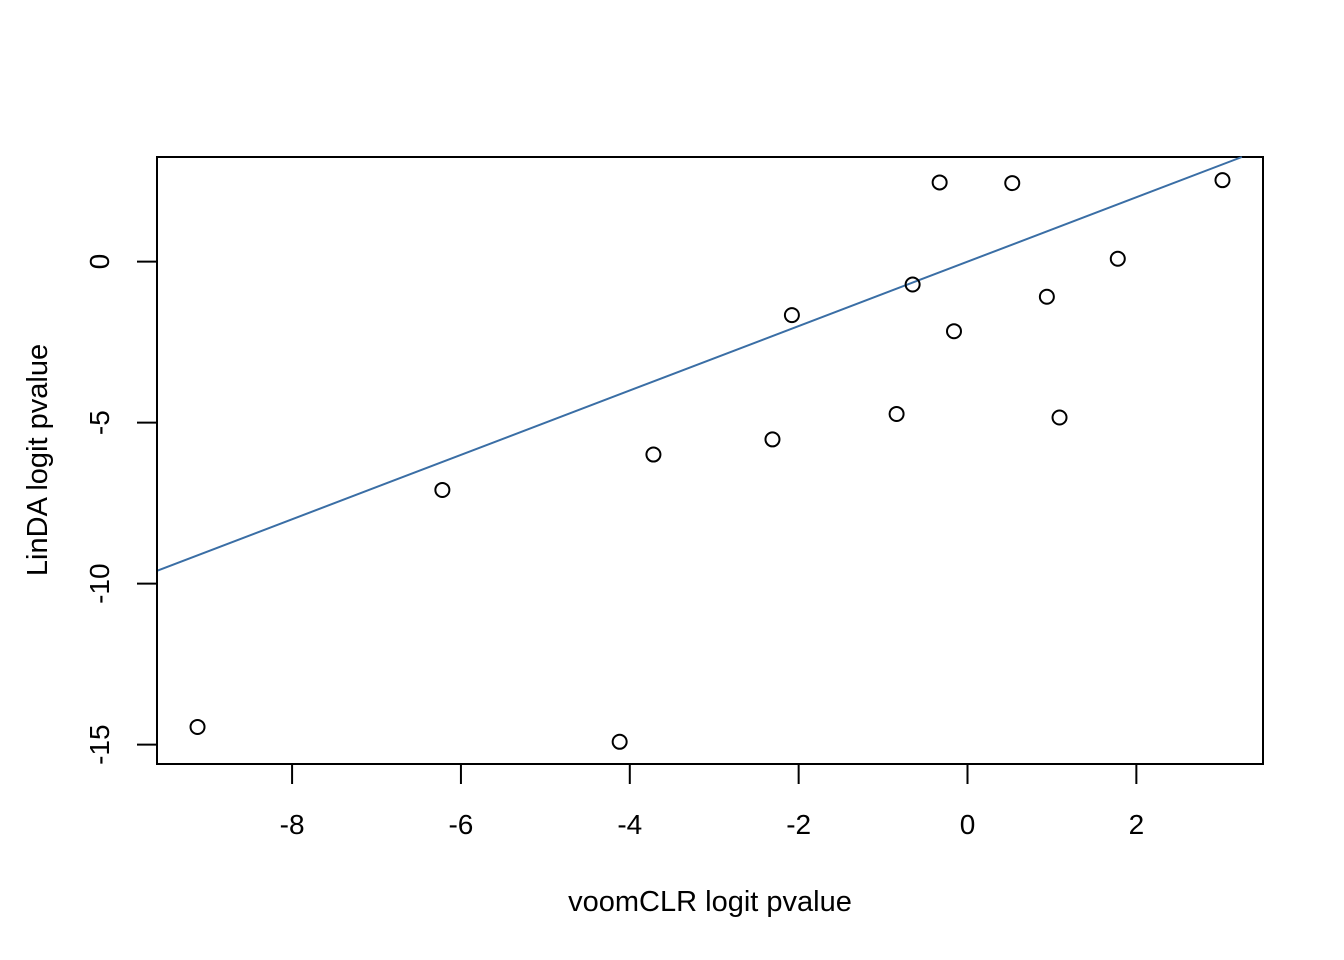  What do you see at coordinates (968, 824) in the screenshot?
I see `x-tick-label: 0` at bounding box center [968, 824].